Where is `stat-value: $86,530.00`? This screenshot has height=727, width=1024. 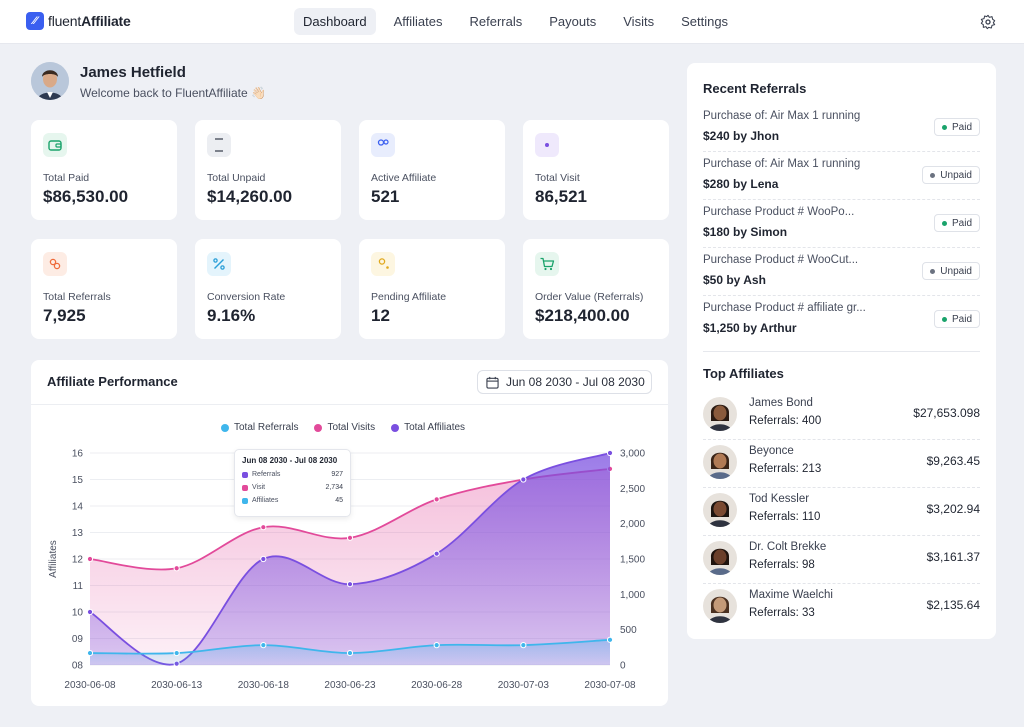 stat-value: $86,530.00 is located at coordinates (86, 196).